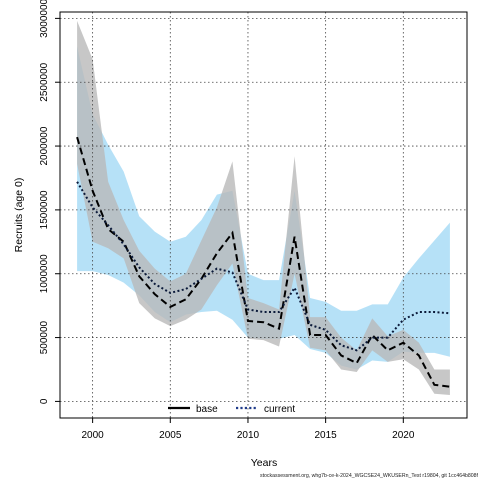 This screenshot has width=480, height=480. Describe the element at coordinates (231, 409) in the screenshot. I see `legend: base current` at that location.